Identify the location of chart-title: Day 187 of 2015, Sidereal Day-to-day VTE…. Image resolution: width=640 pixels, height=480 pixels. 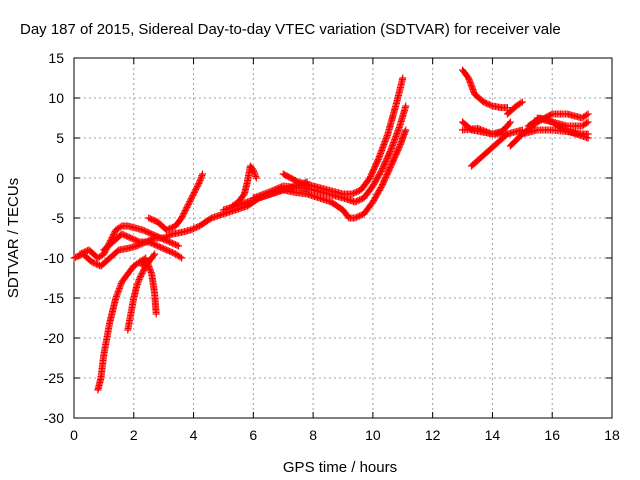
(290, 29).